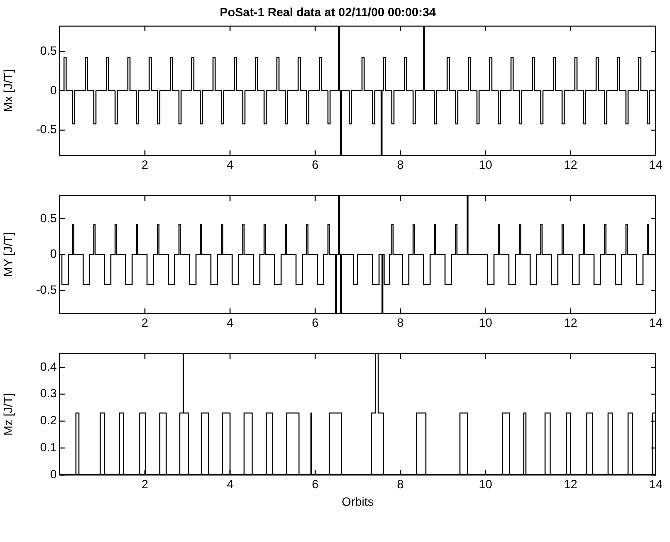 This screenshot has width=670, height=542. What do you see at coordinates (49, 447) in the screenshot?
I see `y-tick-label: 0.1` at bounding box center [49, 447].